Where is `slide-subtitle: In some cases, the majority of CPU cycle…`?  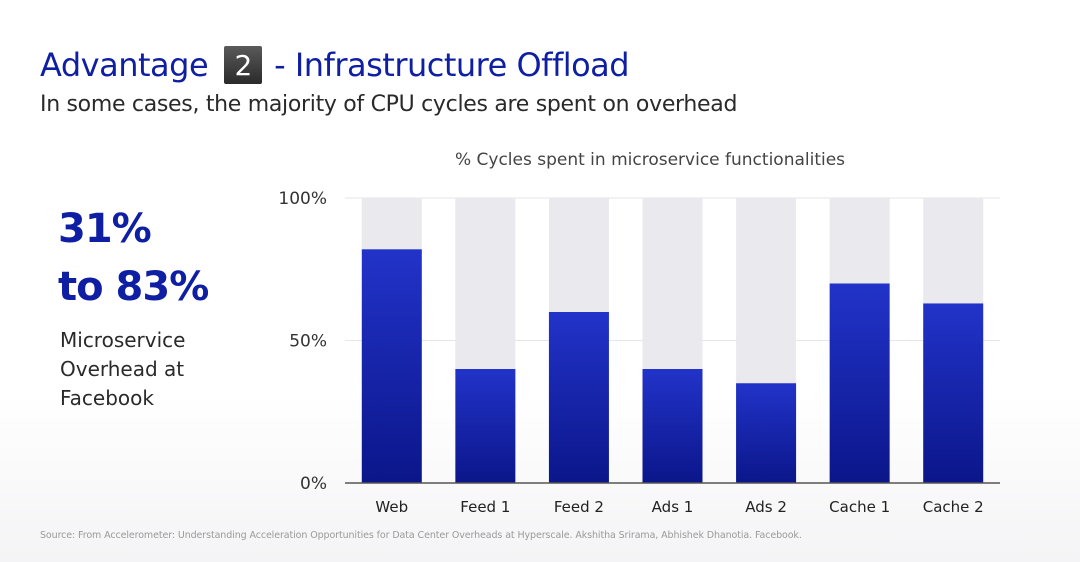 slide-subtitle: In some cases, the majority of CPU cycle… is located at coordinates (389, 104).